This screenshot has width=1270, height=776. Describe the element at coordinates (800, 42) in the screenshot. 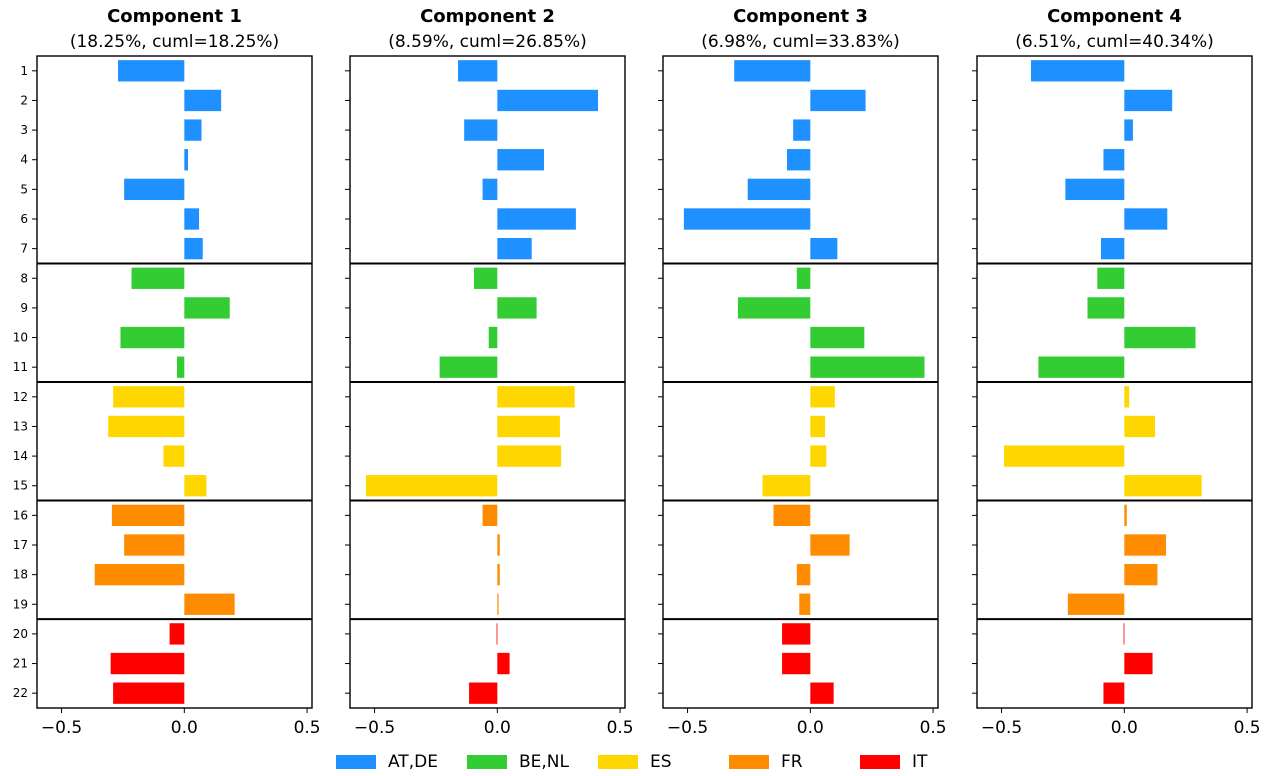

I see `panel-subtitle: (6.98%, cuml=33.83%)` at that location.